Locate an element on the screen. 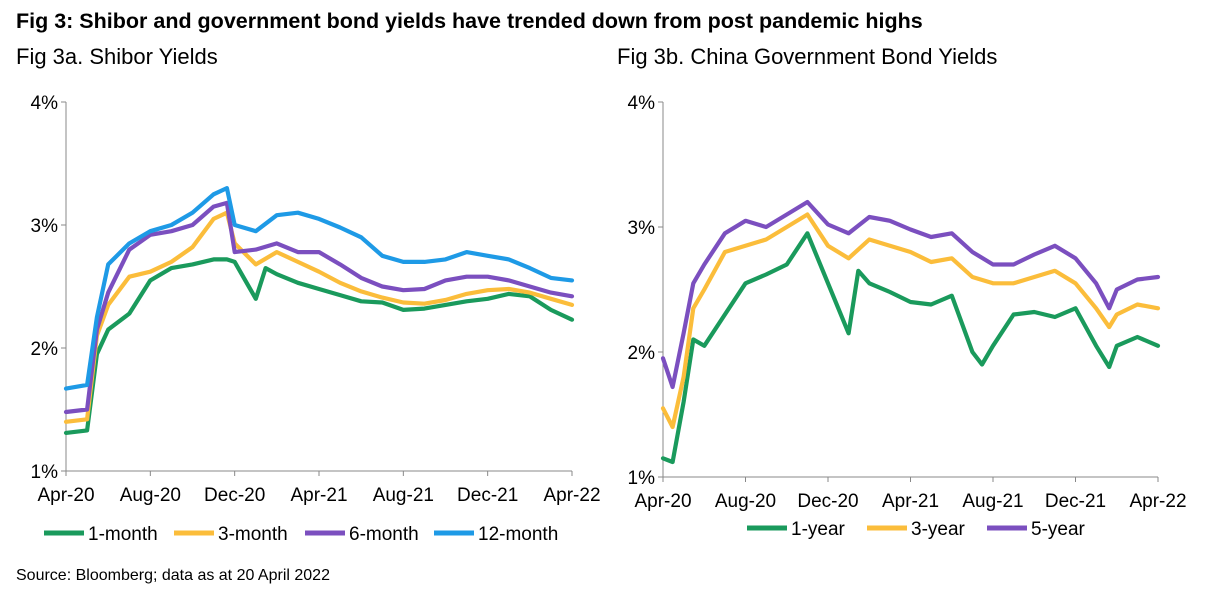  legend-label-12-month: 12-month is located at coordinates (518, 534).